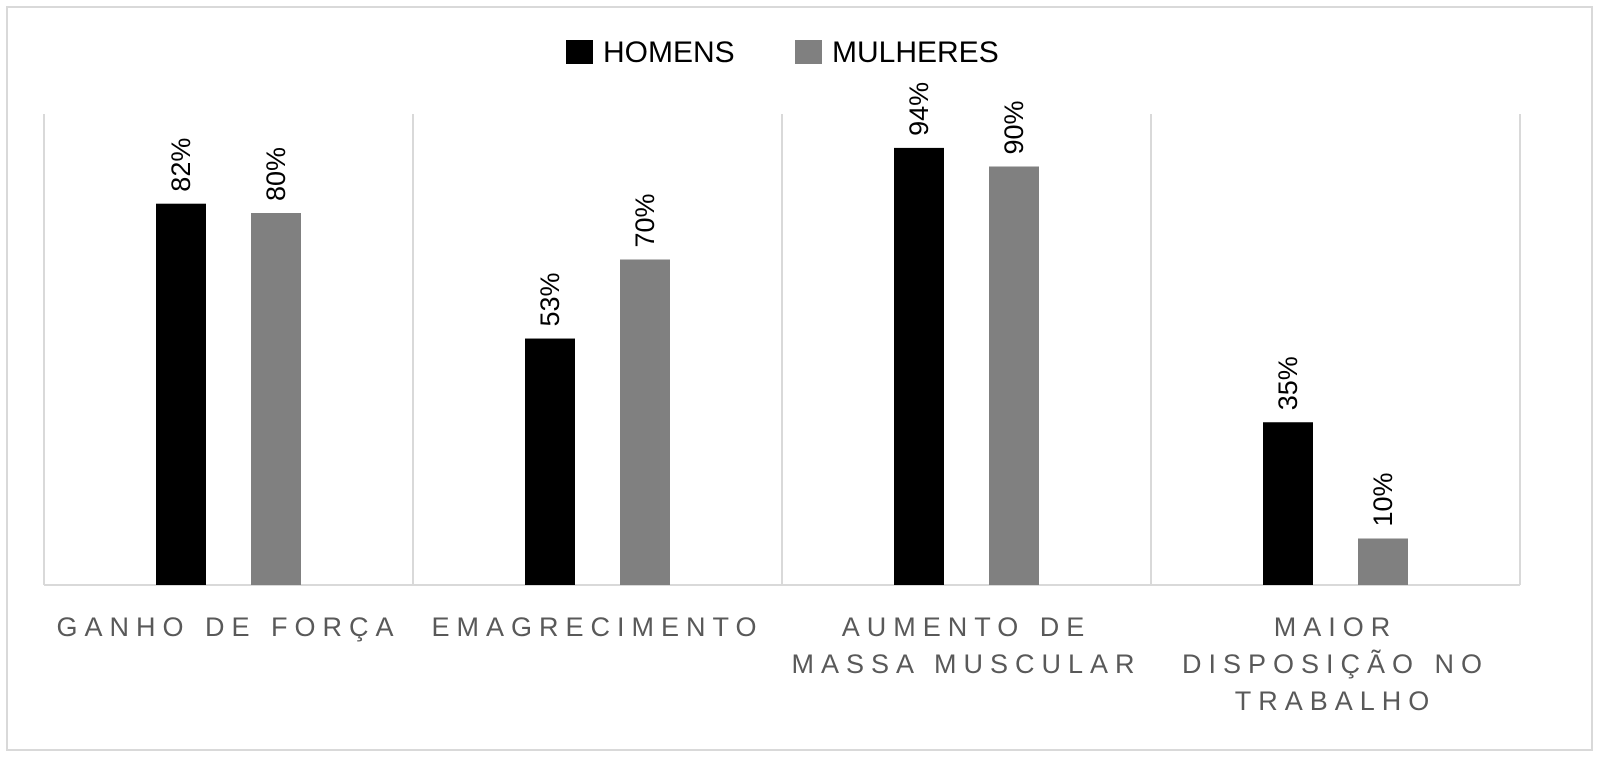 Image resolution: width=1601 pixels, height=759 pixels. What do you see at coordinates (276, 399) in the screenshot?
I see `bar-mulheres-ganho-de-forca` at bounding box center [276, 399].